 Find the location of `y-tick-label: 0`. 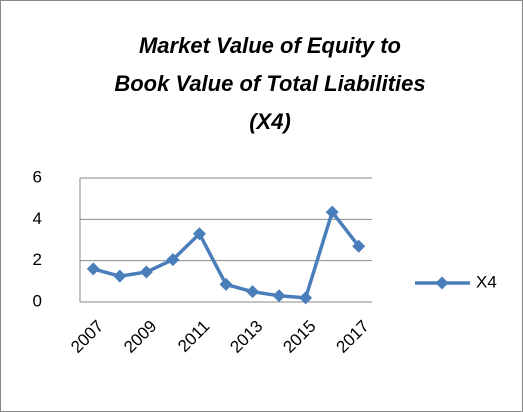

y-tick-label: 0 is located at coordinates (37, 300).